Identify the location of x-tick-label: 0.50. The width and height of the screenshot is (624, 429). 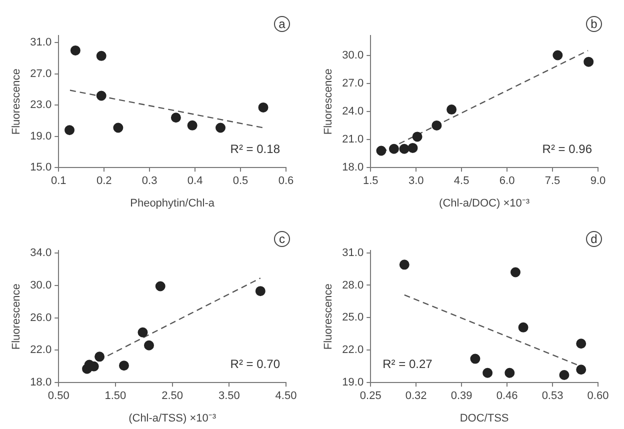
(59, 396).